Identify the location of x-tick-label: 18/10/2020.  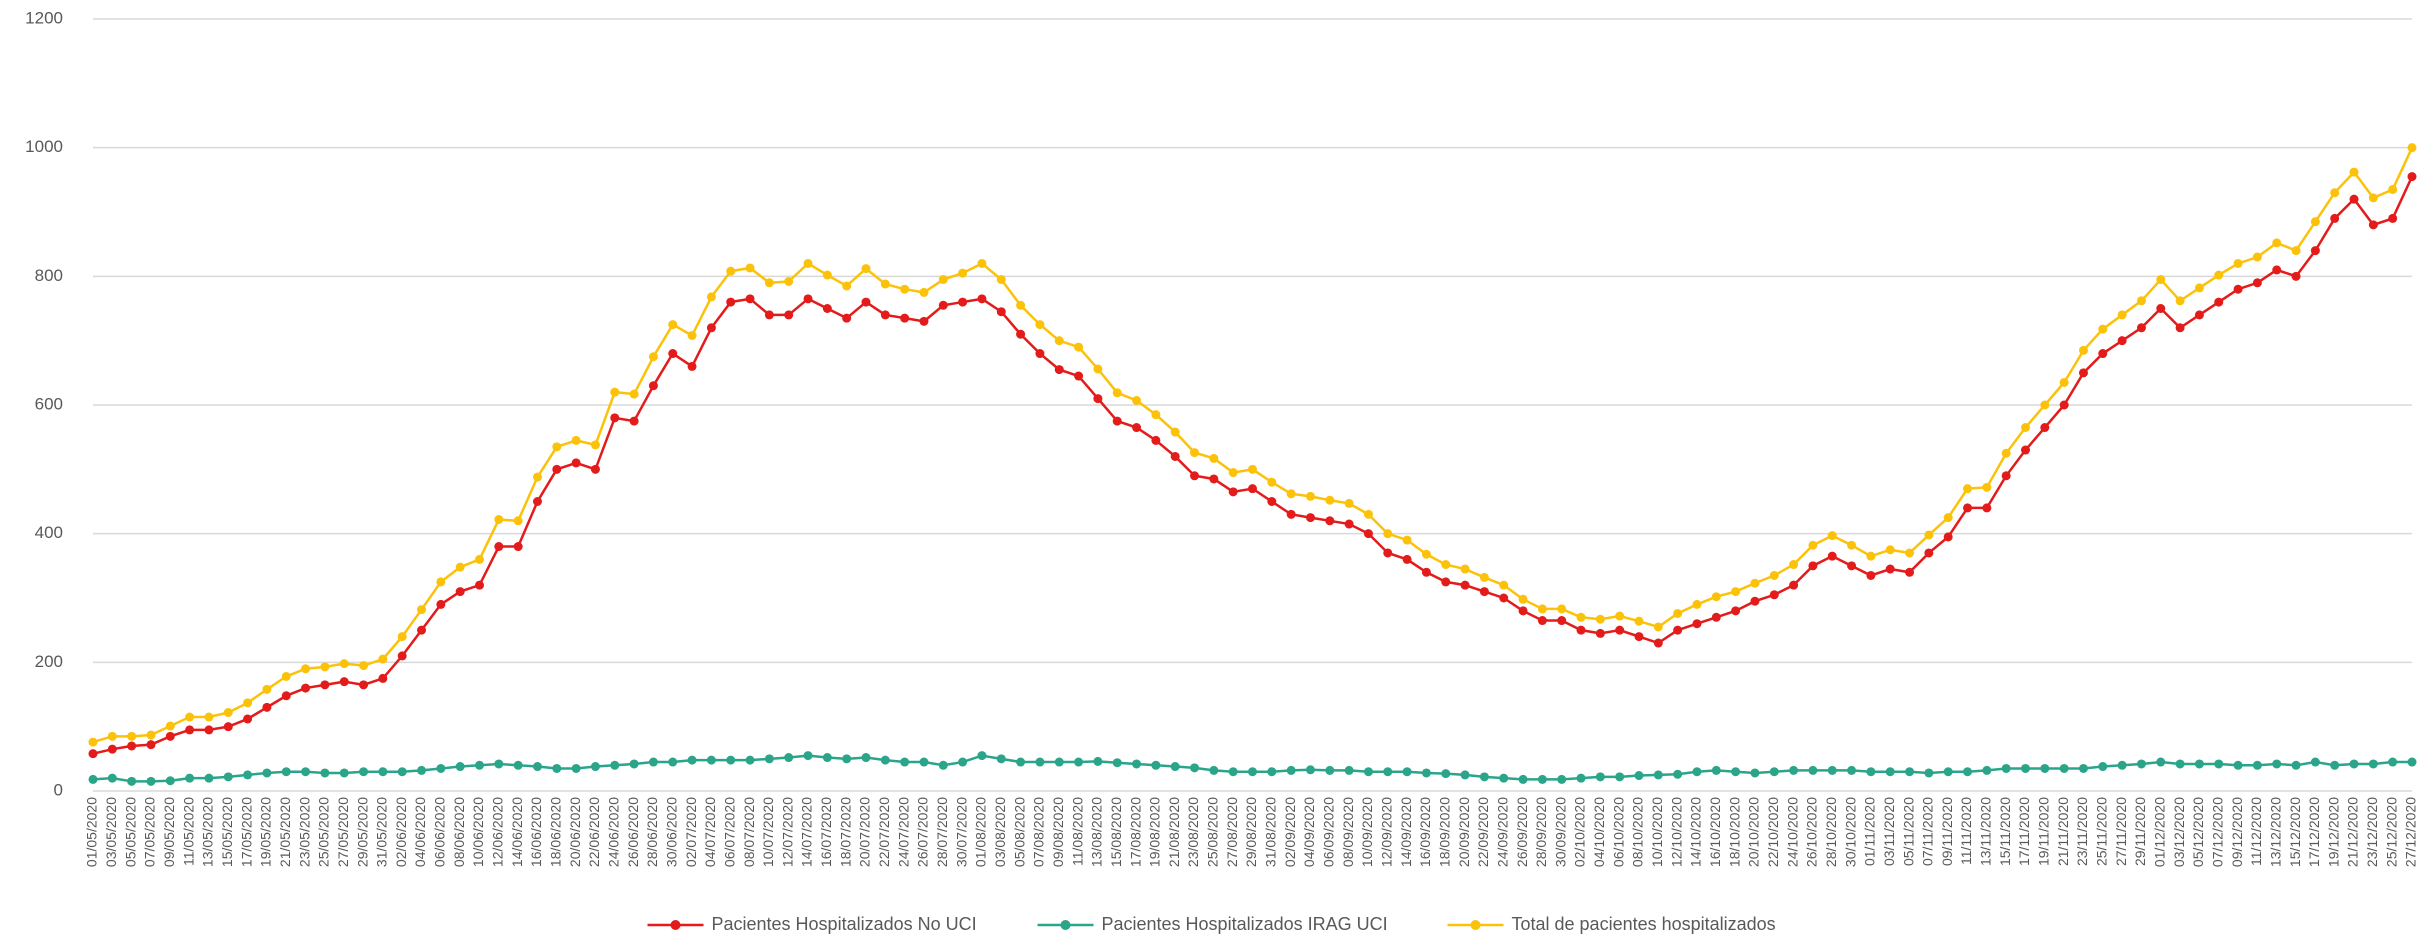
(1734, 832).